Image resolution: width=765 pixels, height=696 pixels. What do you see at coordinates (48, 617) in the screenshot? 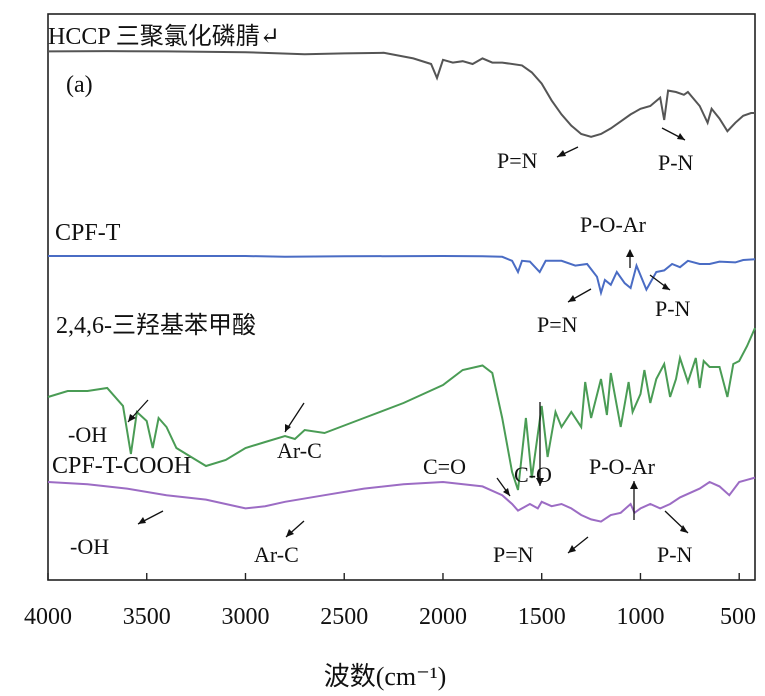
I see `x-tick-label: 4000` at bounding box center [48, 617].